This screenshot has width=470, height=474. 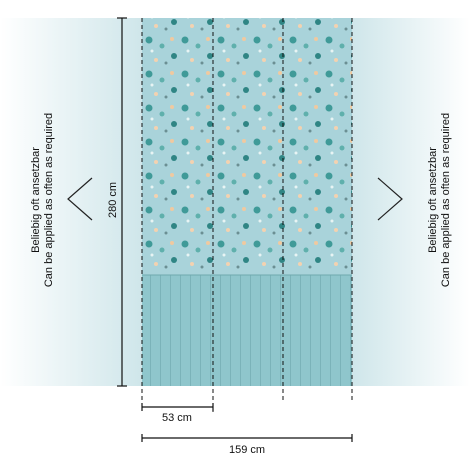 What do you see at coordinates (247, 330) in the screenshot?
I see `wainscot` at bounding box center [247, 330].